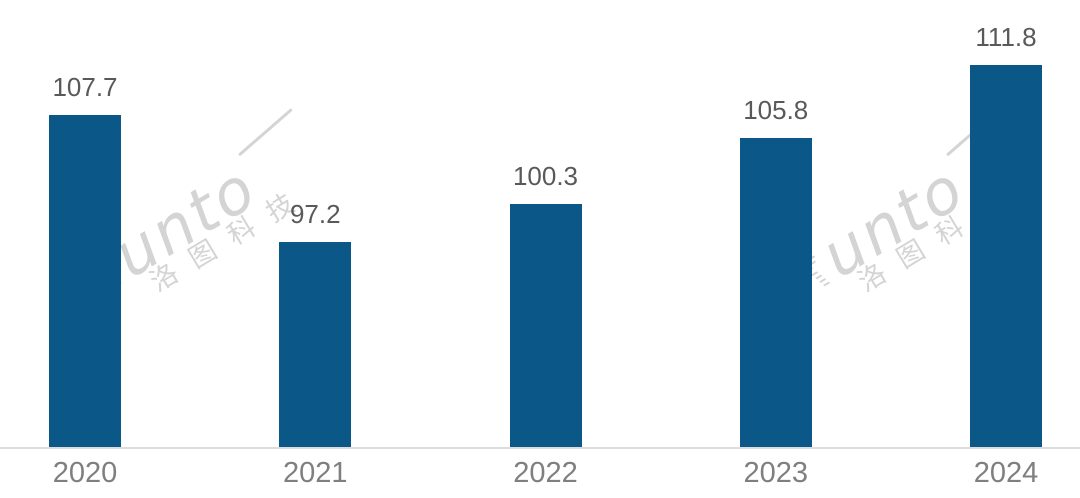 The width and height of the screenshot is (1080, 498). Describe the element at coordinates (775, 473) in the screenshot. I see `x-tick-label-2023: 2023` at that location.